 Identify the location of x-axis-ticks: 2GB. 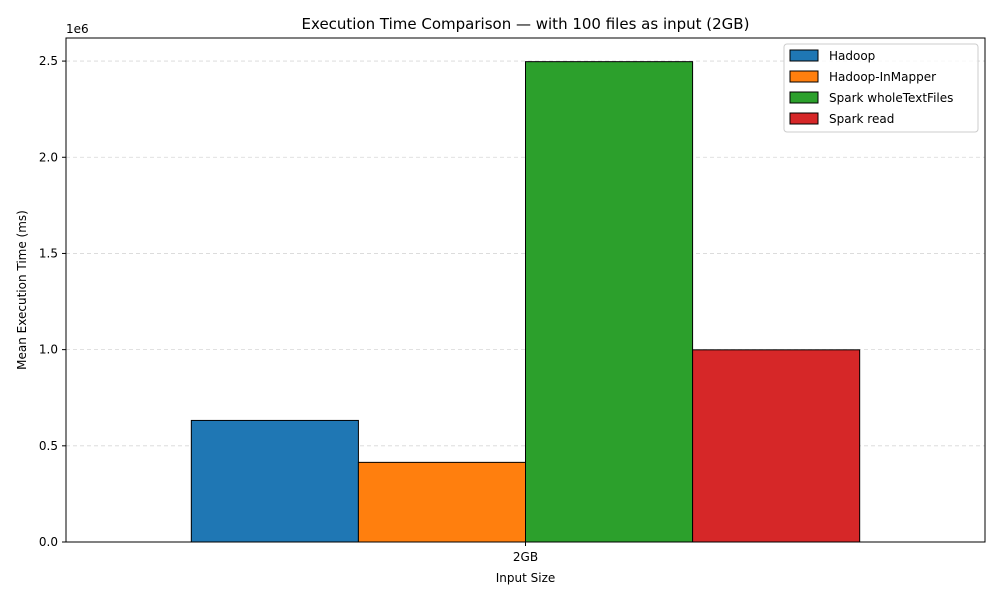
(525, 553).